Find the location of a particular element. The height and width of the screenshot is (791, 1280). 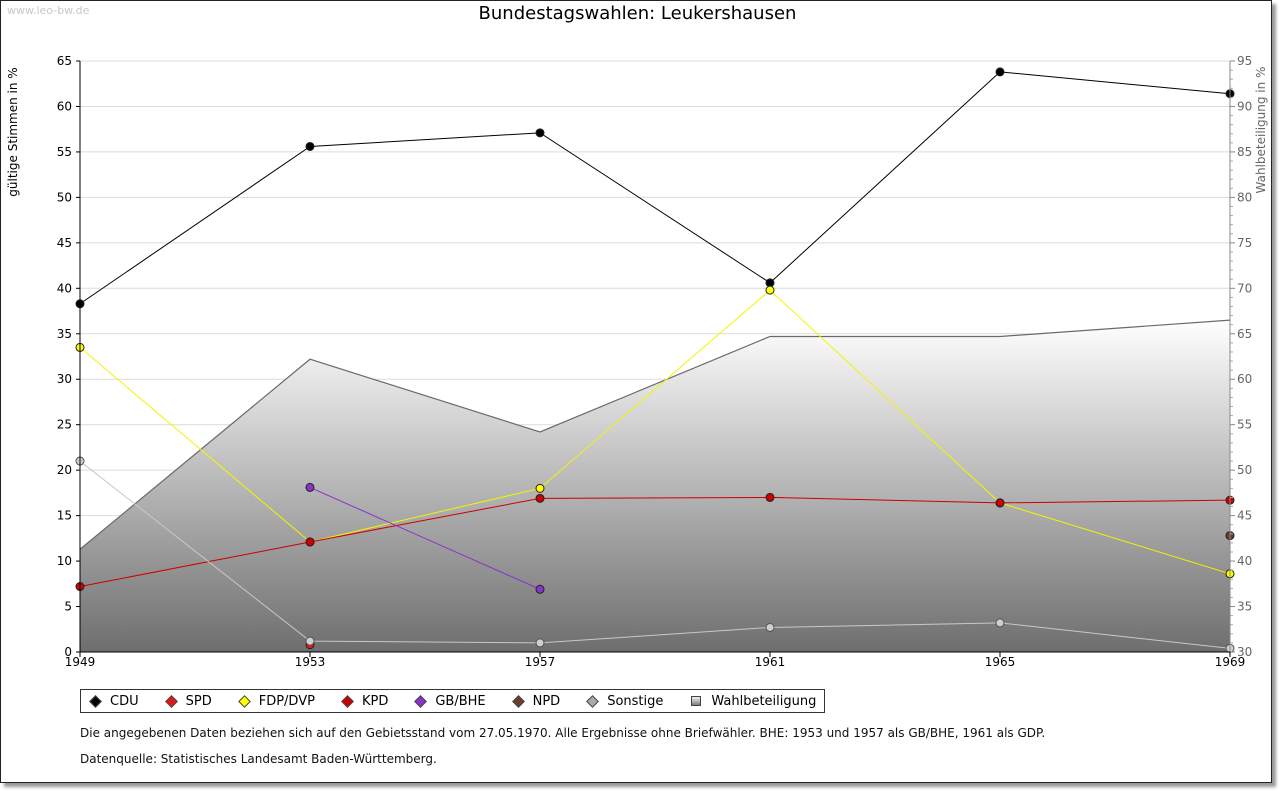

y-tick-label: 35 is located at coordinates (64, 334).